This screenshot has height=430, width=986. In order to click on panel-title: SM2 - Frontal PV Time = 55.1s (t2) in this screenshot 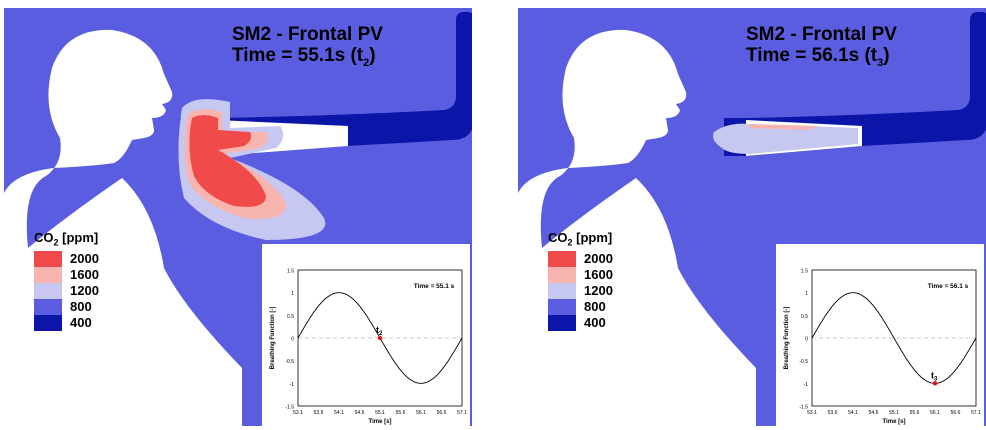, I will do `click(307, 49)`.